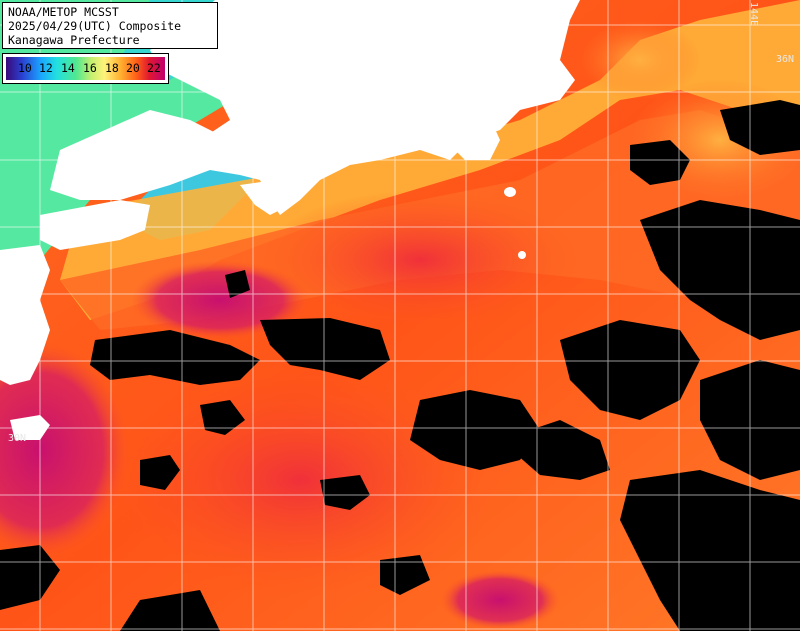 Image resolution: width=800 pixels, height=631 pixels. I want to click on scale-tick-label: 16, so click(90, 68).